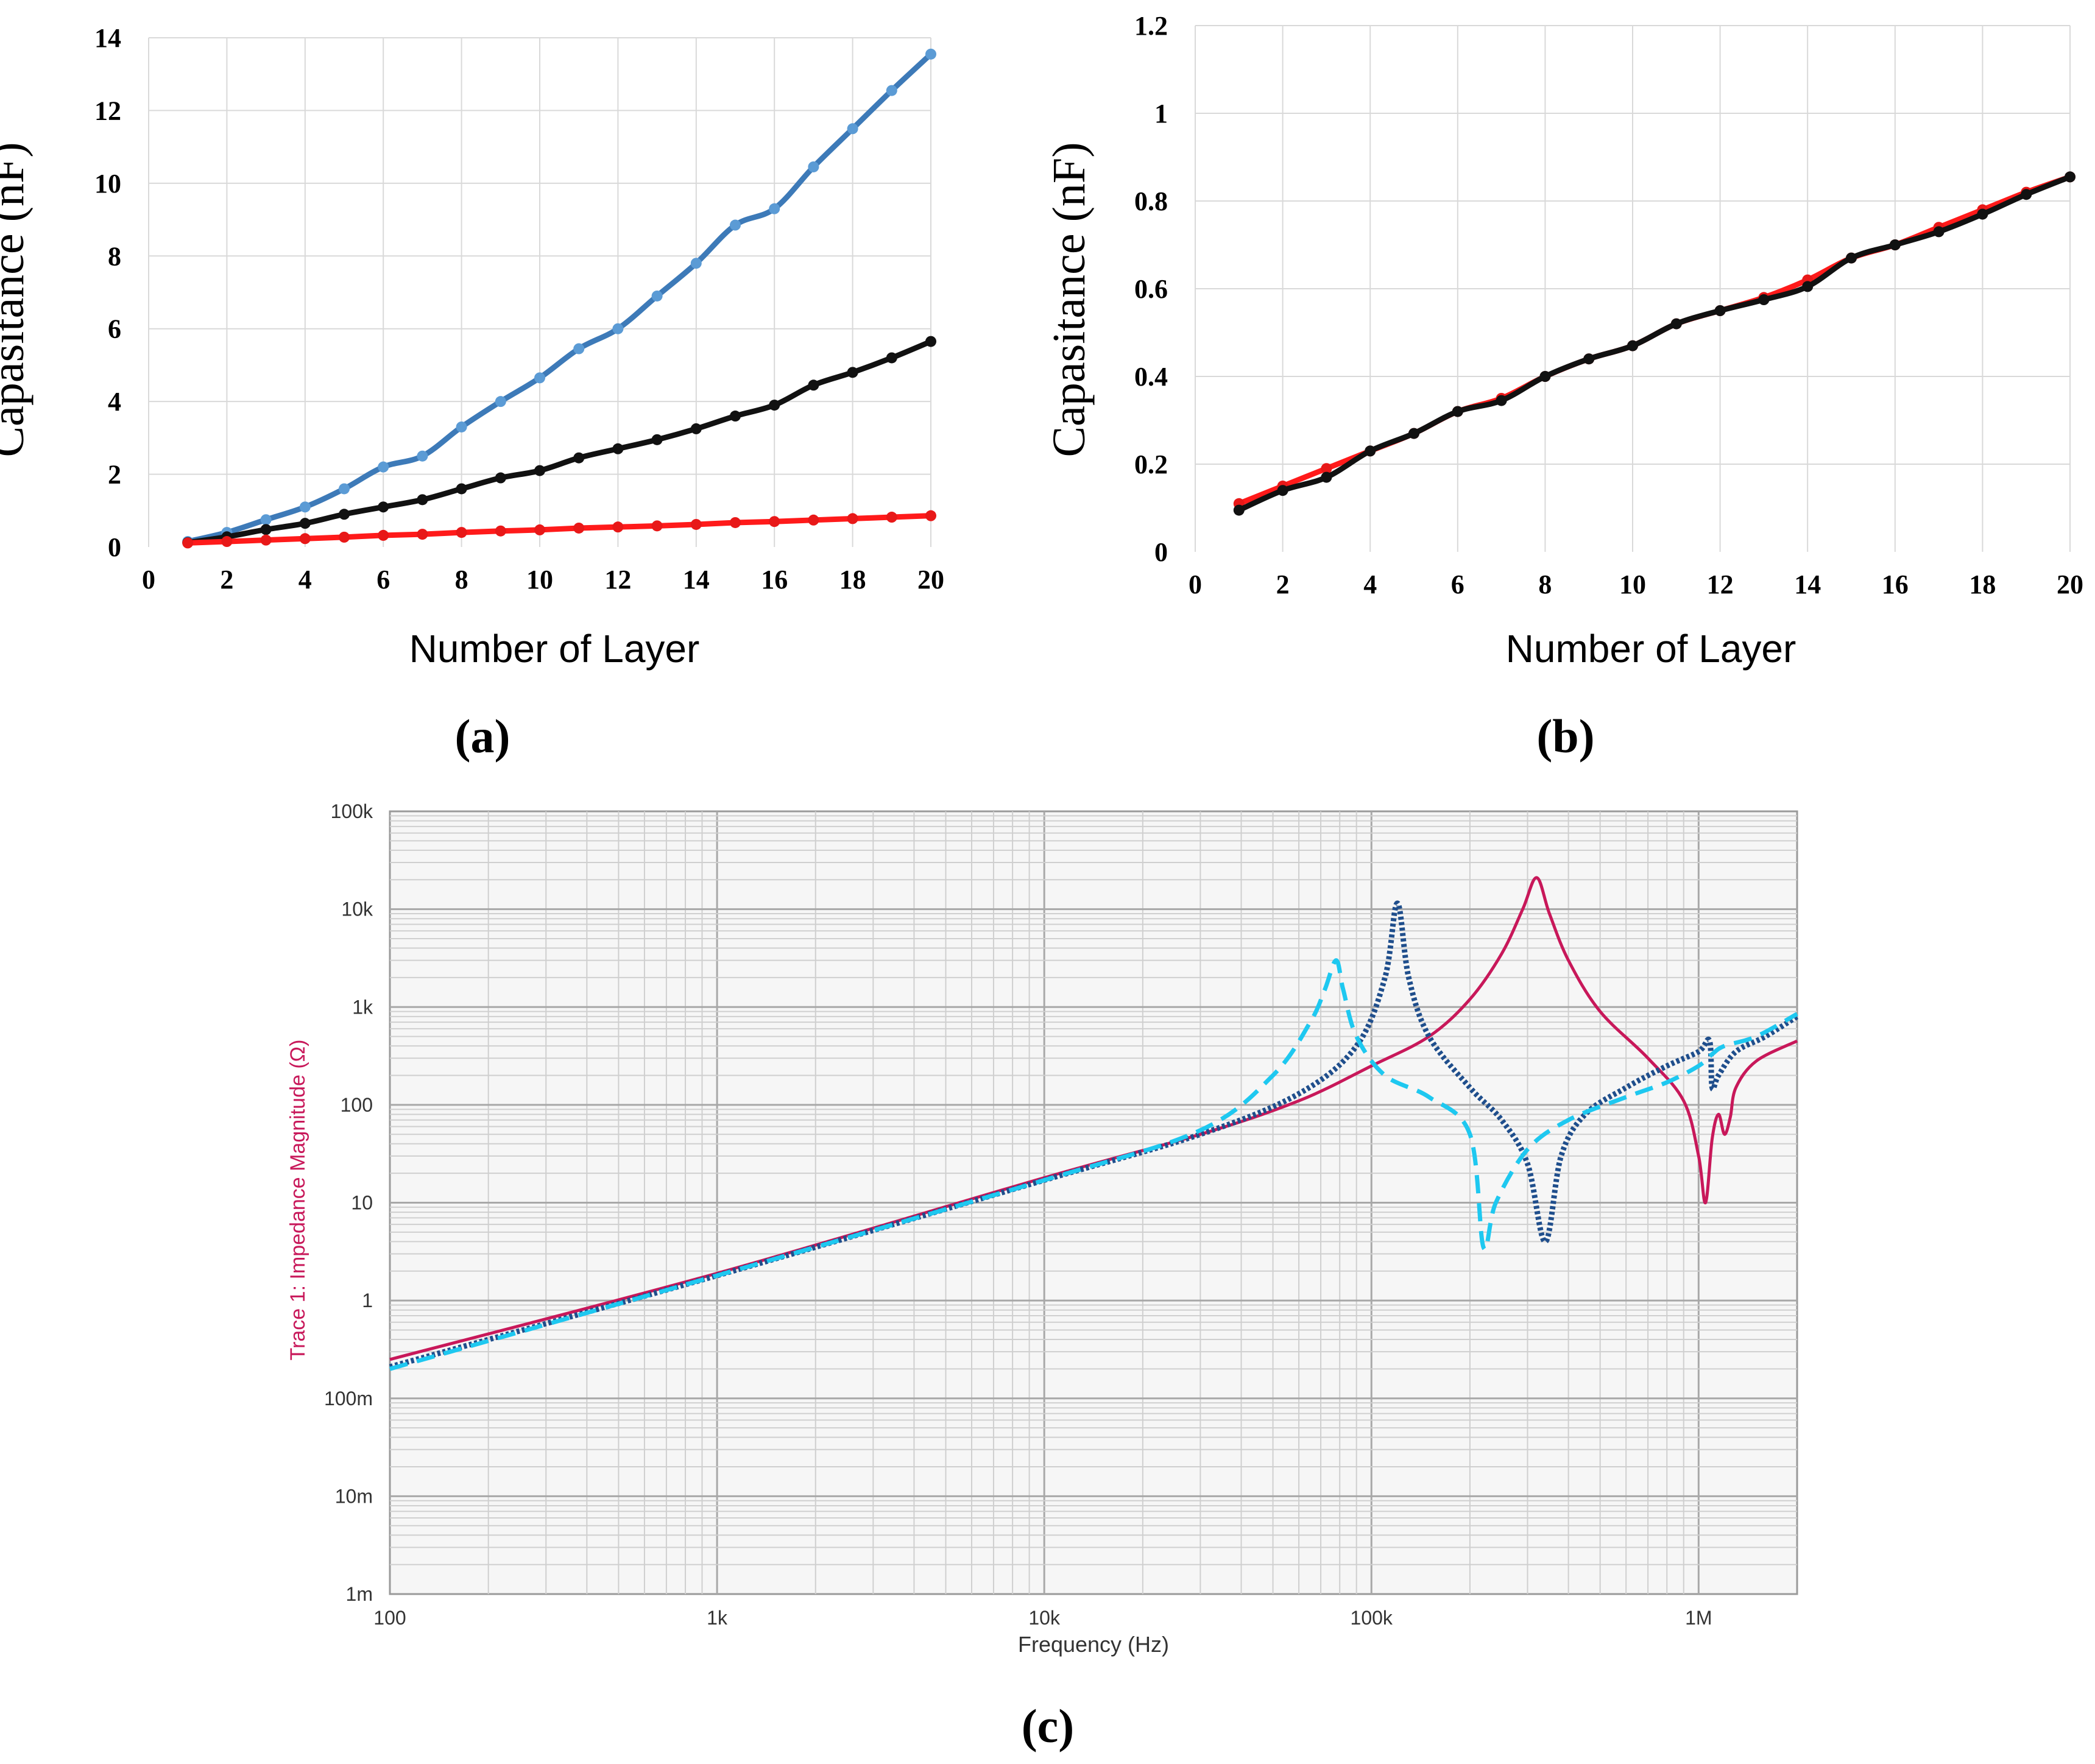 This screenshot has height=1764, width=2095. I want to click on panel-a-y-tick: 6, so click(114, 329).